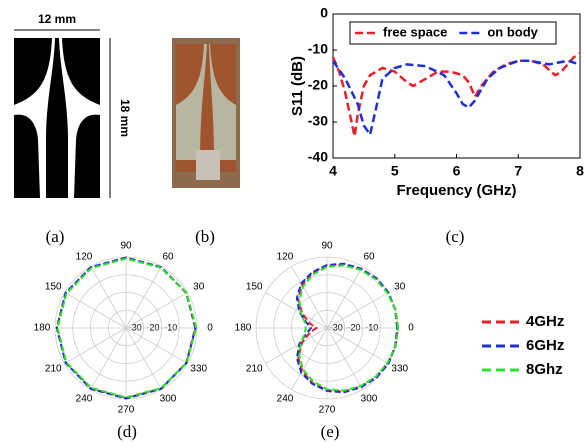  What do you see at coordinates (318, 85) in the screenshot?
I see `y-tick-label: -20` at bounding box center [318, 85].